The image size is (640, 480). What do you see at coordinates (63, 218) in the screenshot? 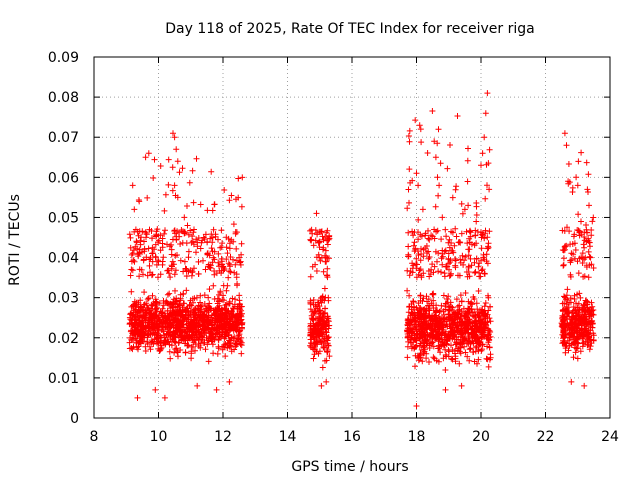
I see `y-tick-label: 0.05` at bounding box center [63, 218].